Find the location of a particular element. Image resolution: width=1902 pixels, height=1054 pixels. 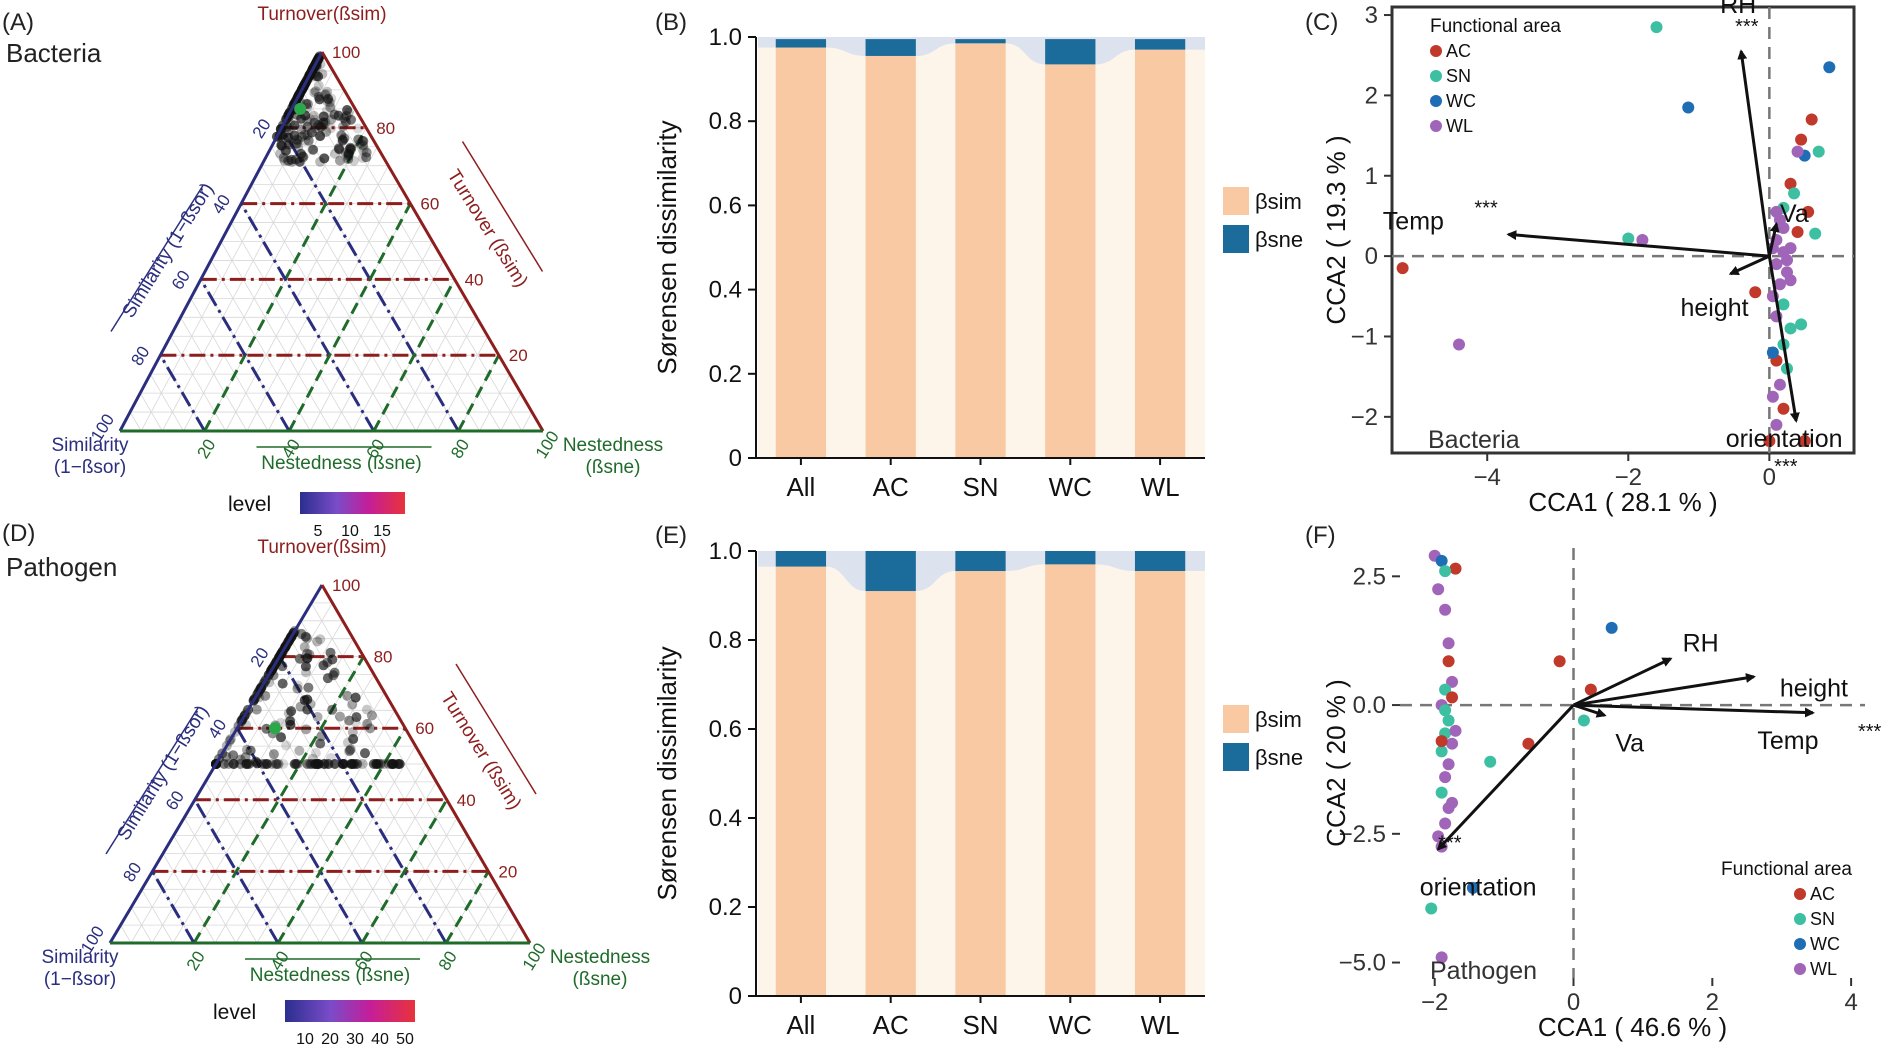

legend-dot-wc is located at coordinates (1436, 101).